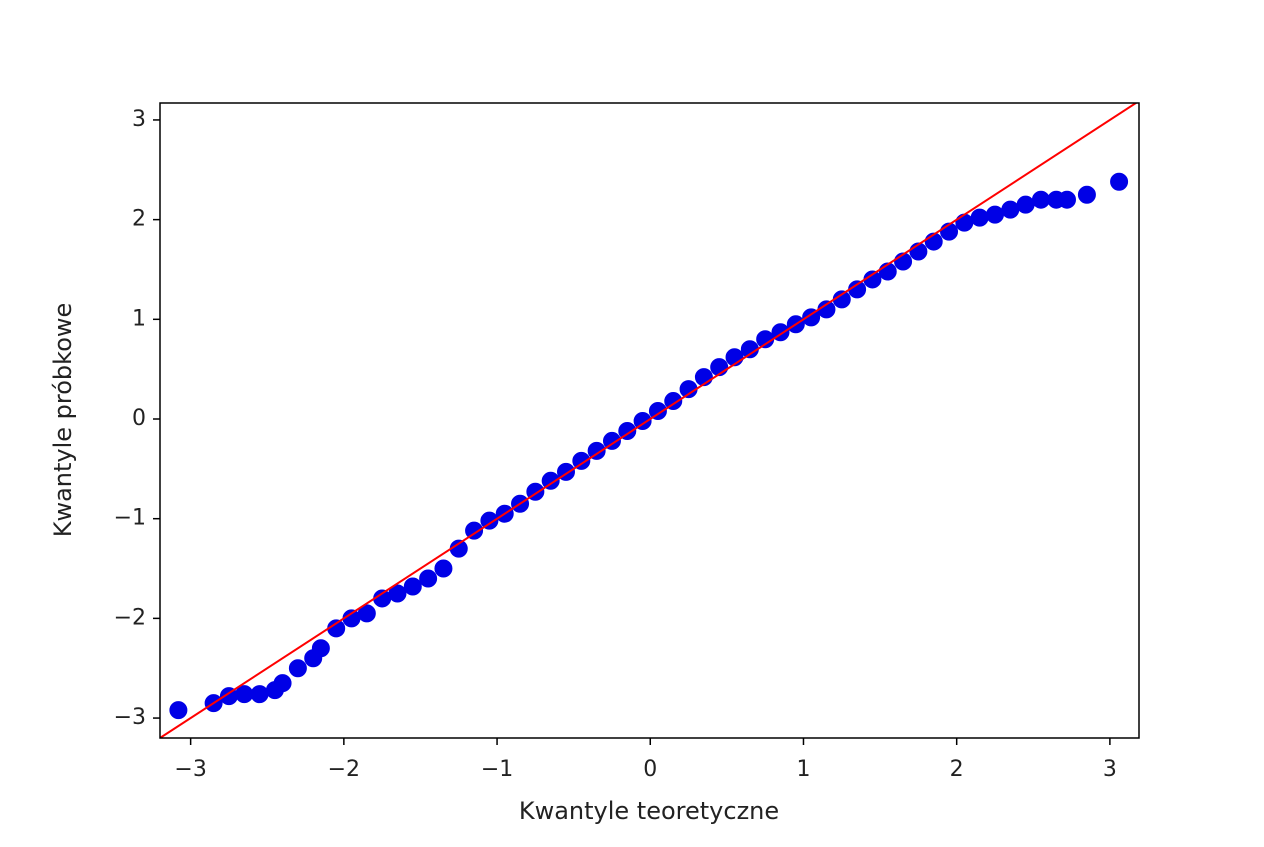 Image resolution: width=1264 pixels, height=847 pixels. Describe the element at coordinates (63, 420) in the screenshot. I see `y-axis-label: Kwantyle próbkowe` at that location.